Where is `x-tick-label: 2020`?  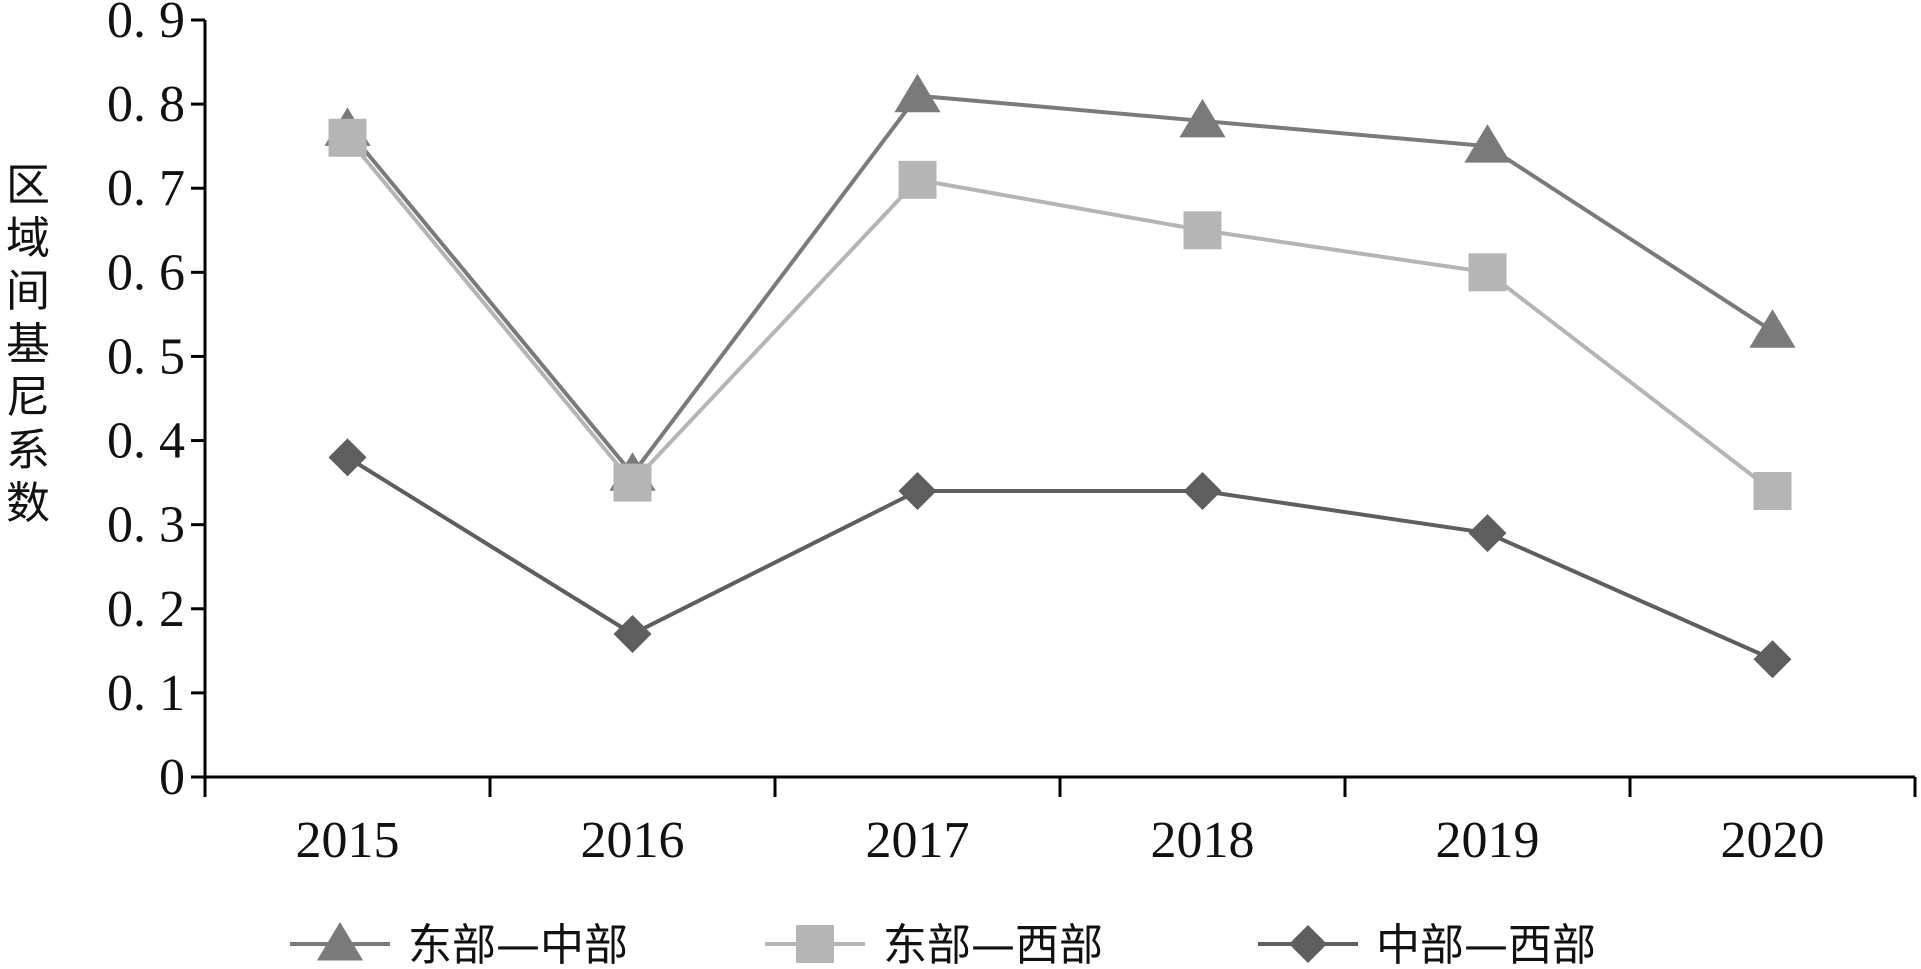
x-tick-label: 2020 is located at coordinates (1773, 840).